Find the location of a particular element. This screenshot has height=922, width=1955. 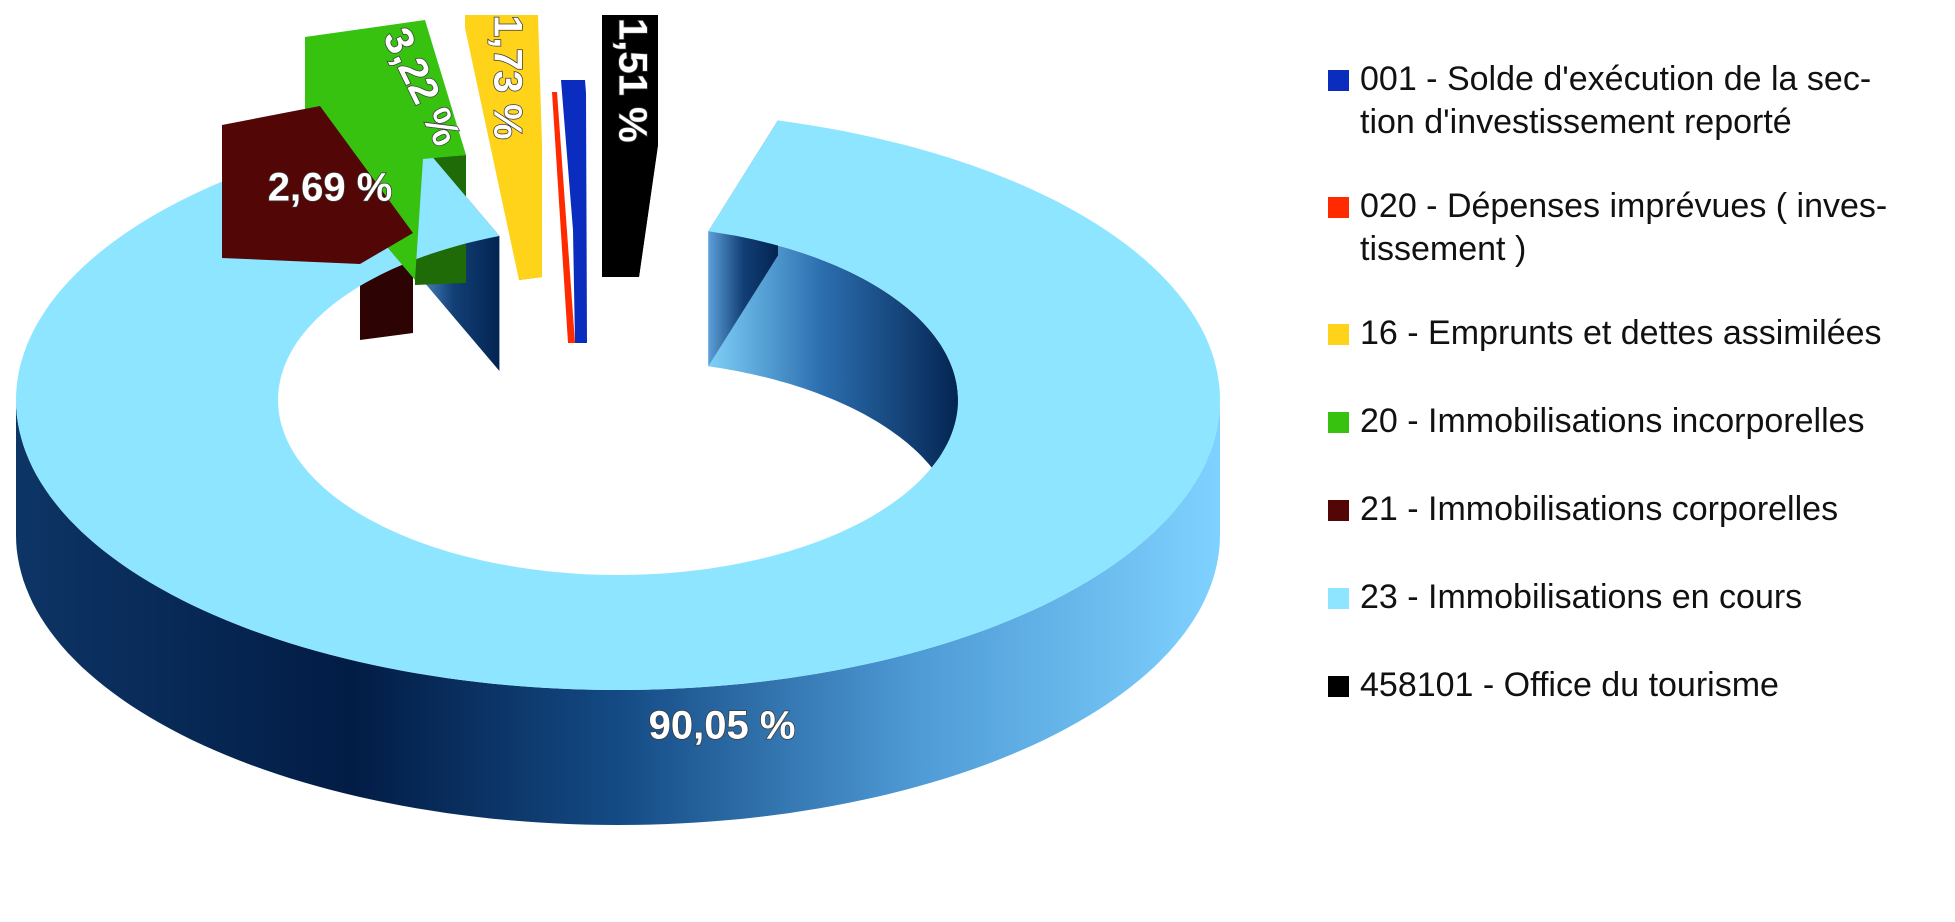

legend-item: 16 - Emprunts et dettes assimilées is located at coordinates (1638, 333).